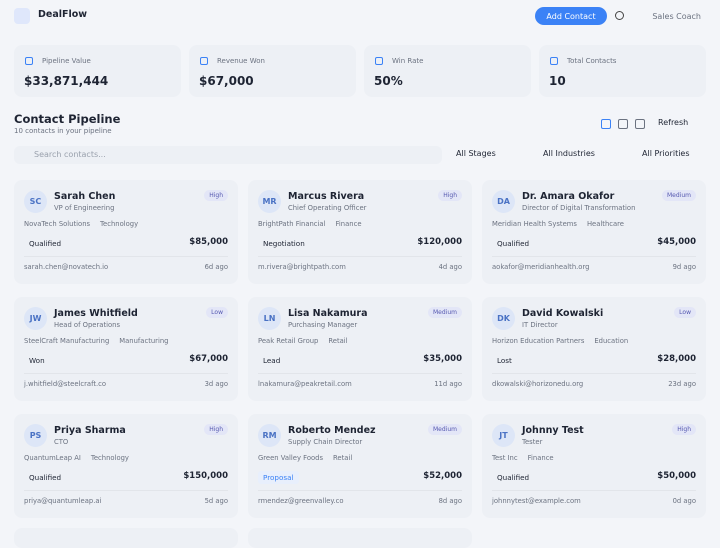 The width and height of the screenshot is (720, 548). What do you see at coordinates (553, 430) in the screenshot?
I see `contact-name: Johnny Test` at bounding box center [553, 430].